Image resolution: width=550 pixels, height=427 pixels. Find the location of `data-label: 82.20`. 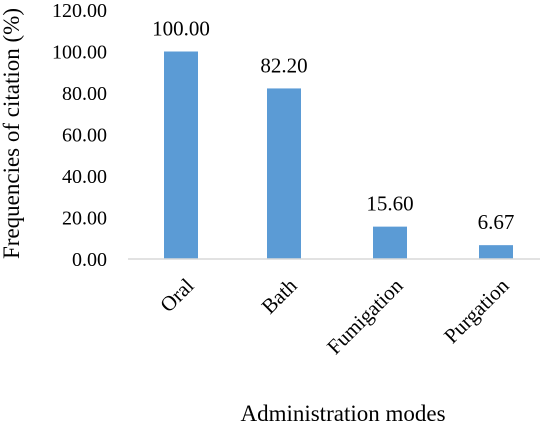

data-label: 82.20 is located at coordinates (283, 65).